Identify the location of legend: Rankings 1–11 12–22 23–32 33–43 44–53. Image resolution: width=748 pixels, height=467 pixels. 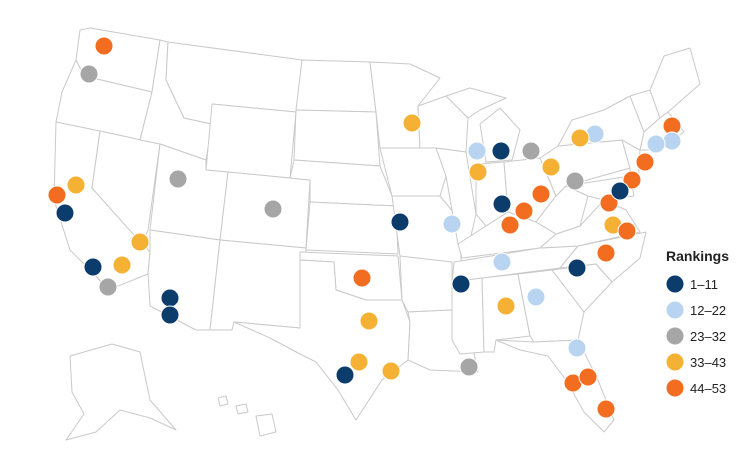
(697, 323).